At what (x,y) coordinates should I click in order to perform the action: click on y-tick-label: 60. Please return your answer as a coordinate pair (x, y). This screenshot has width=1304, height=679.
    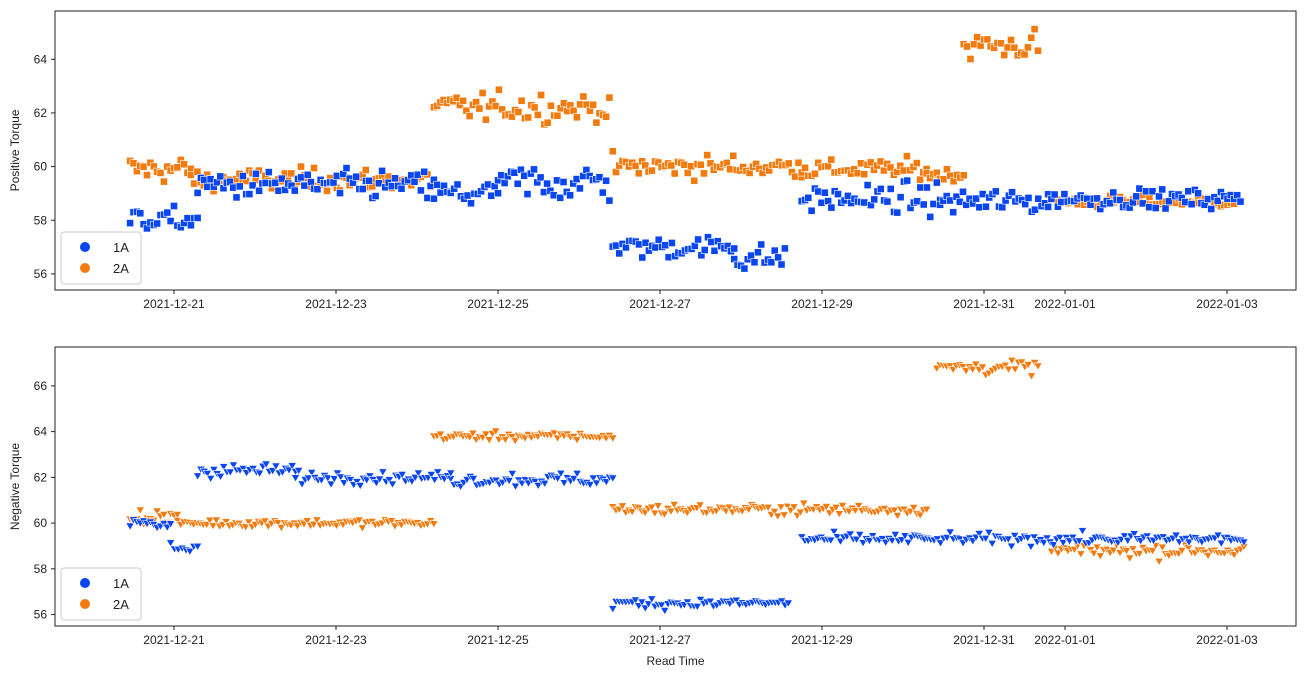
    Looking at the image, I should click on (41, 167).